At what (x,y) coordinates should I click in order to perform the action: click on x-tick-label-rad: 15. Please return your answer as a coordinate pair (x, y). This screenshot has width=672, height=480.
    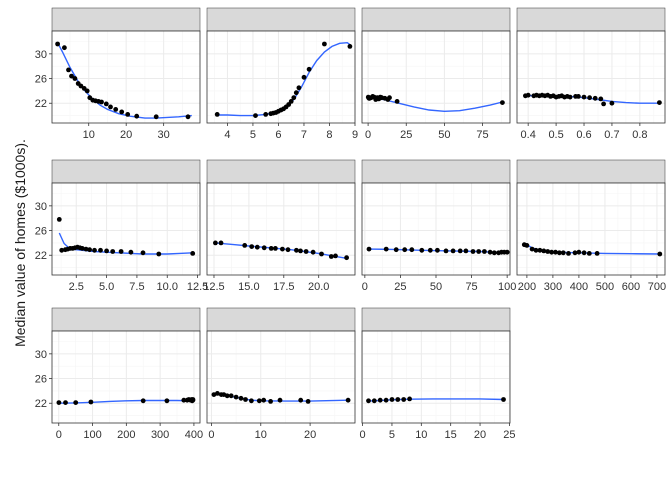
    Looking at the image, I should click on (451, 435).